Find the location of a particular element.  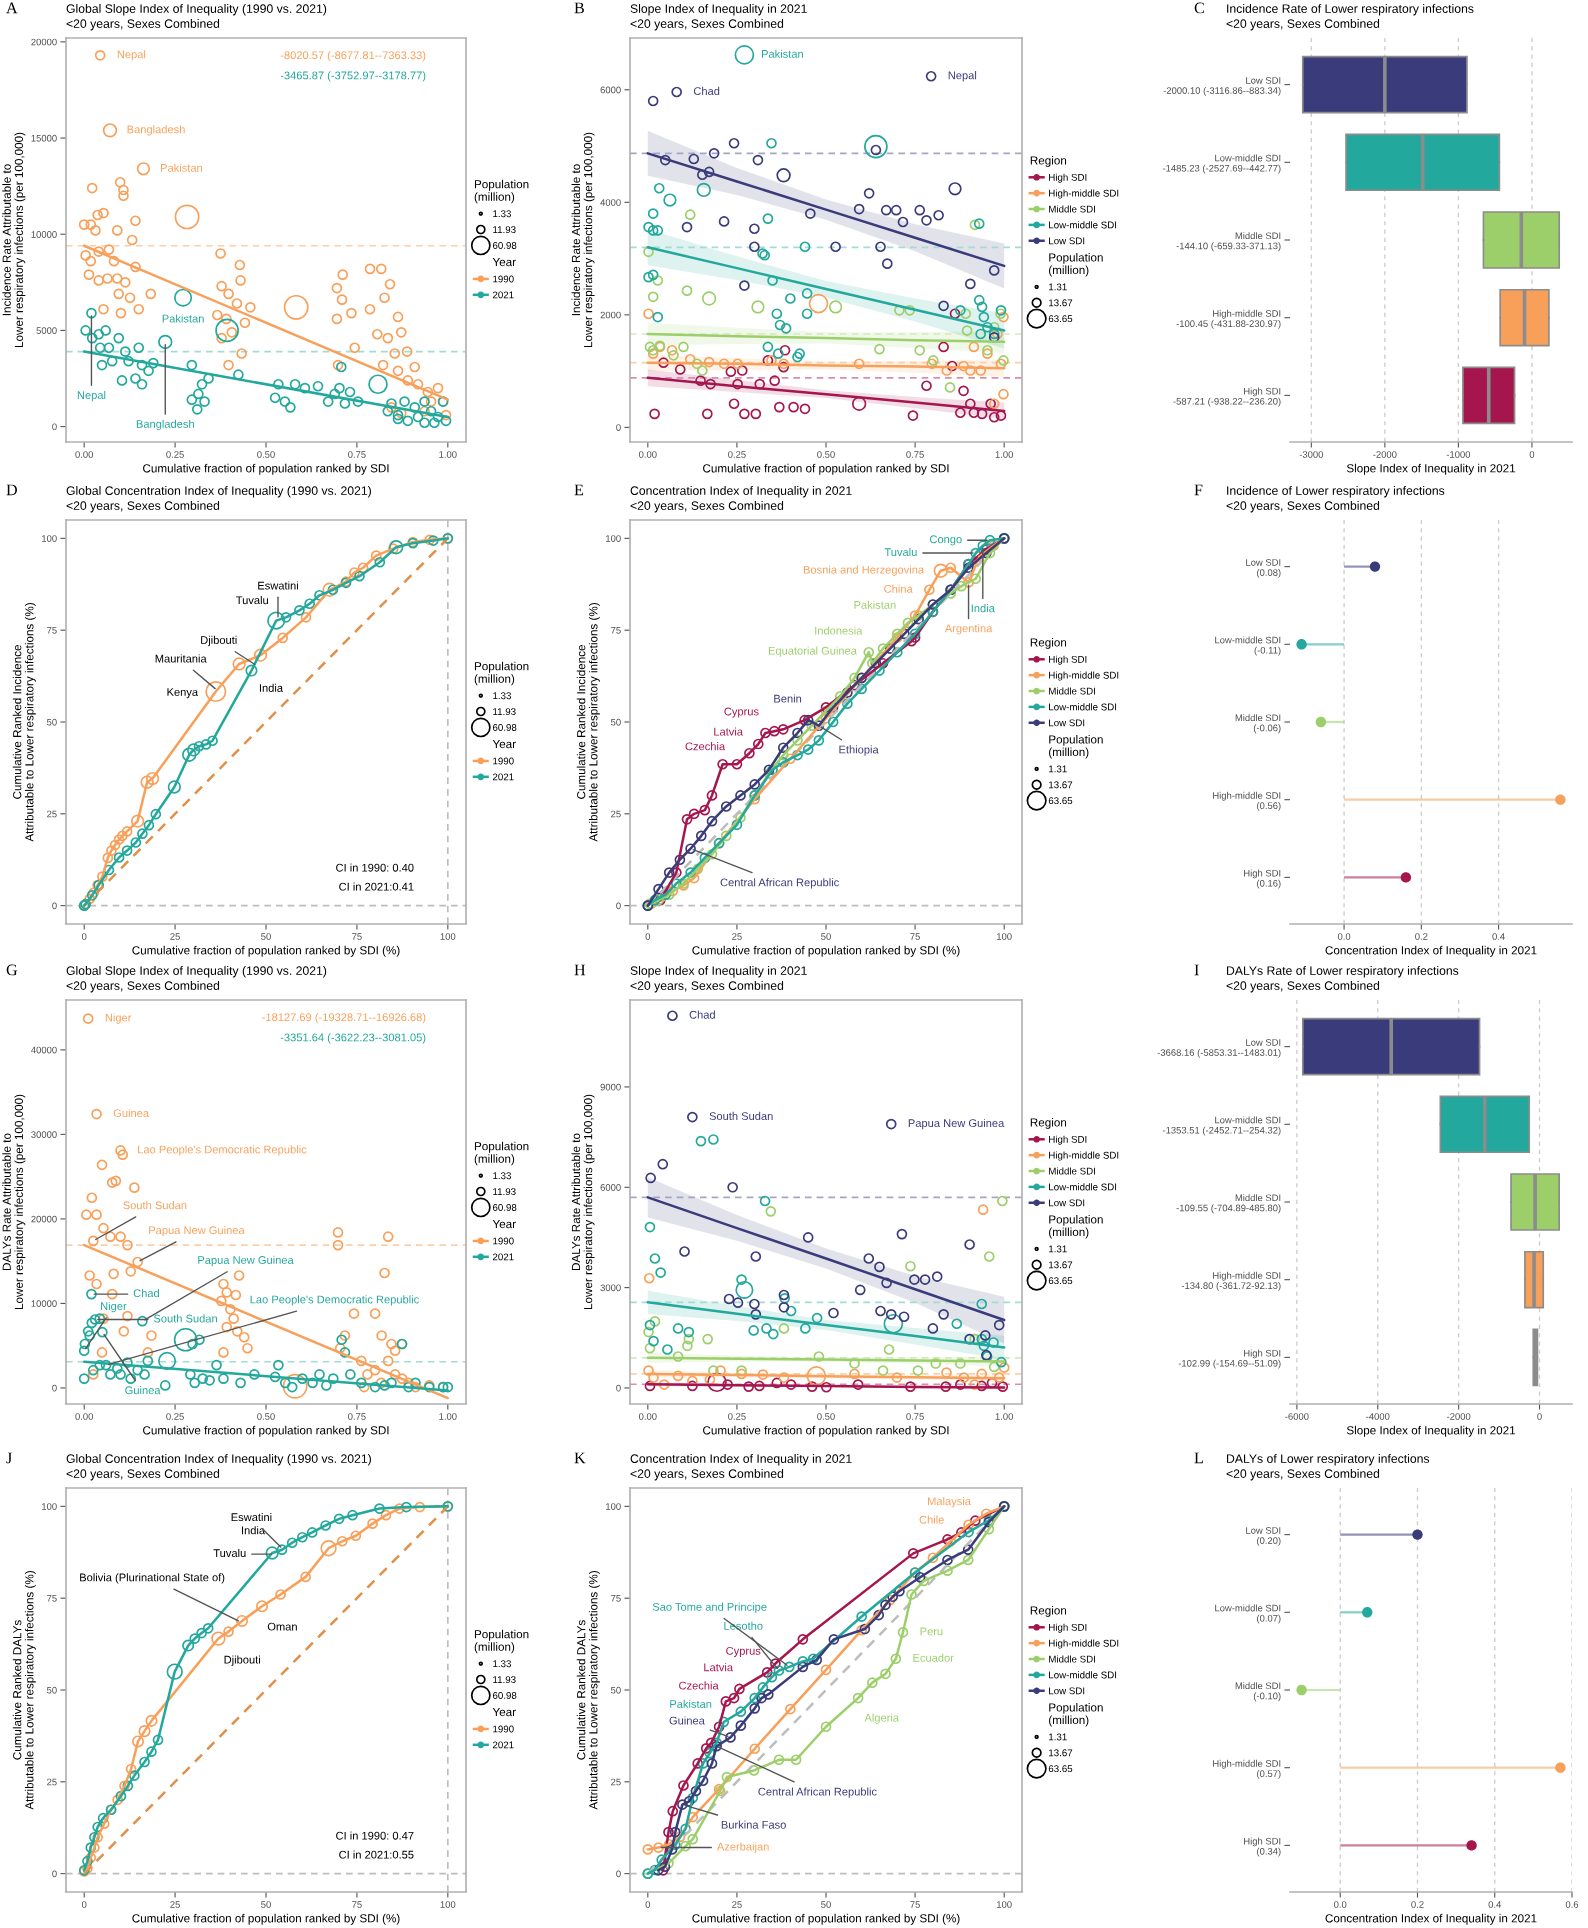

text: B is located at coordinates (579, 8).